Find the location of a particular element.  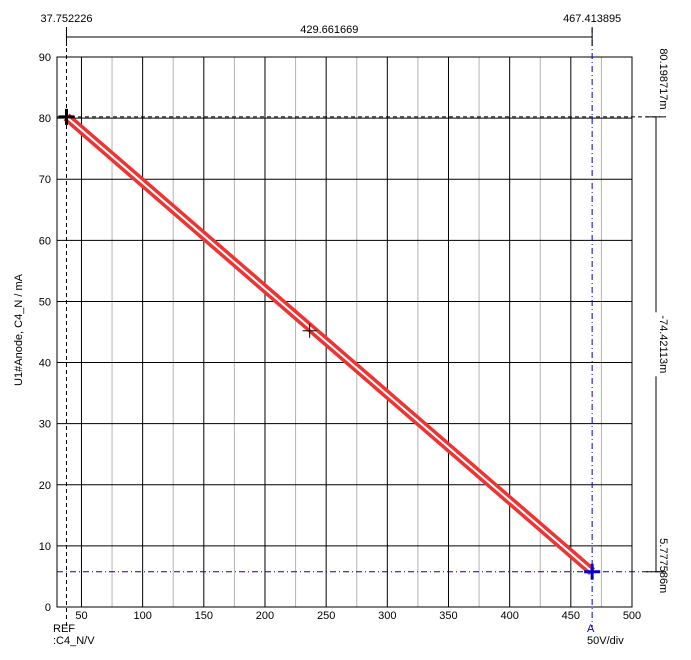

ref-marker is located at coordinates (66, 116).